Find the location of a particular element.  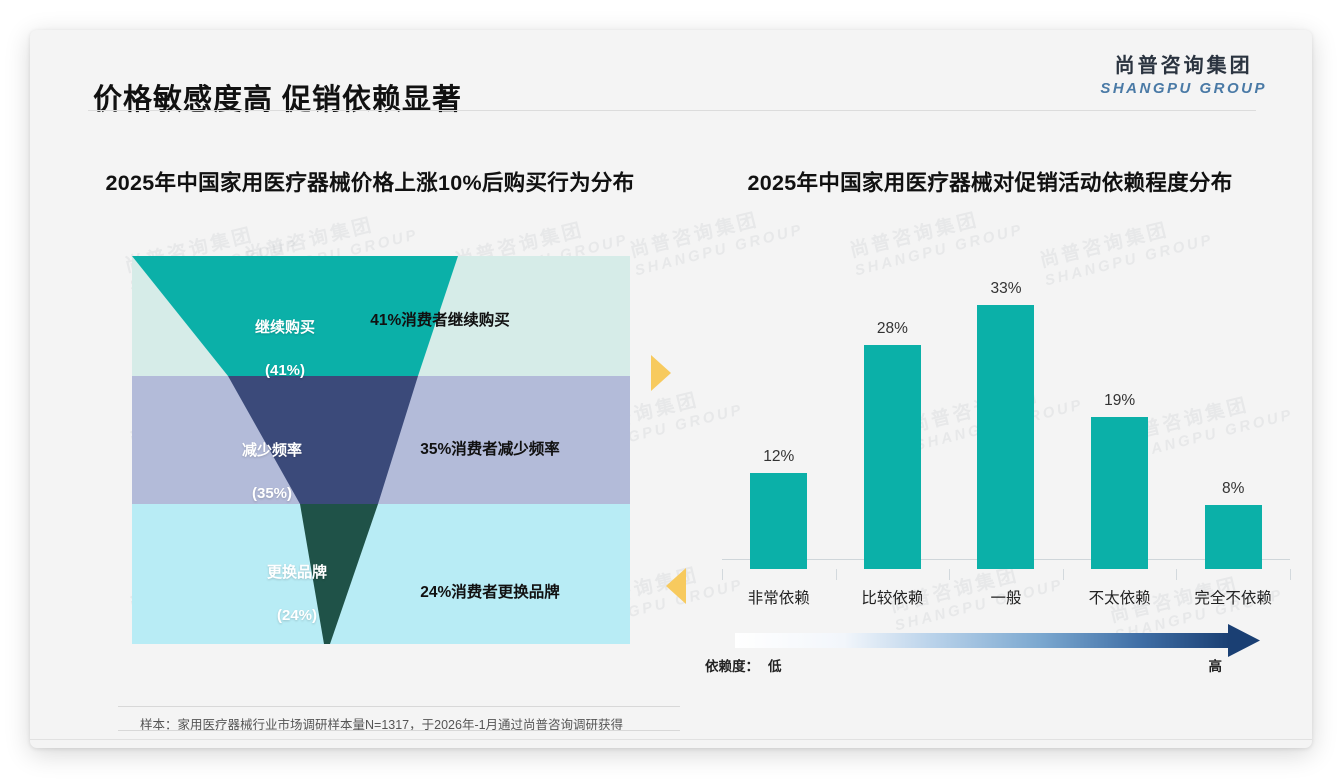

funnel-stage-desc-0: 41%消费者继续购买 is located at coordinates (440, 320).